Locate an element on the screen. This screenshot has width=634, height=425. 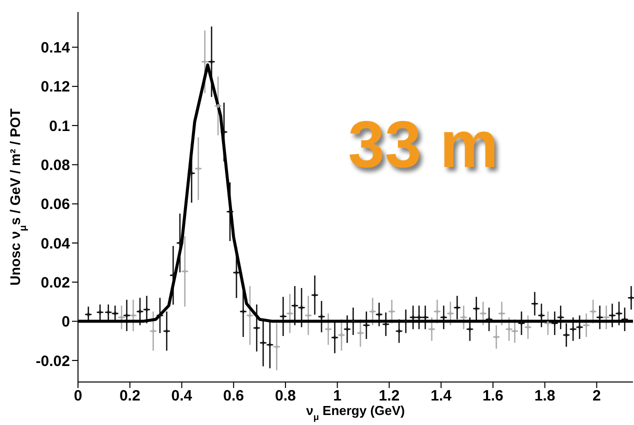
x-tick-label: 0 is located at coordinates (78, 396).